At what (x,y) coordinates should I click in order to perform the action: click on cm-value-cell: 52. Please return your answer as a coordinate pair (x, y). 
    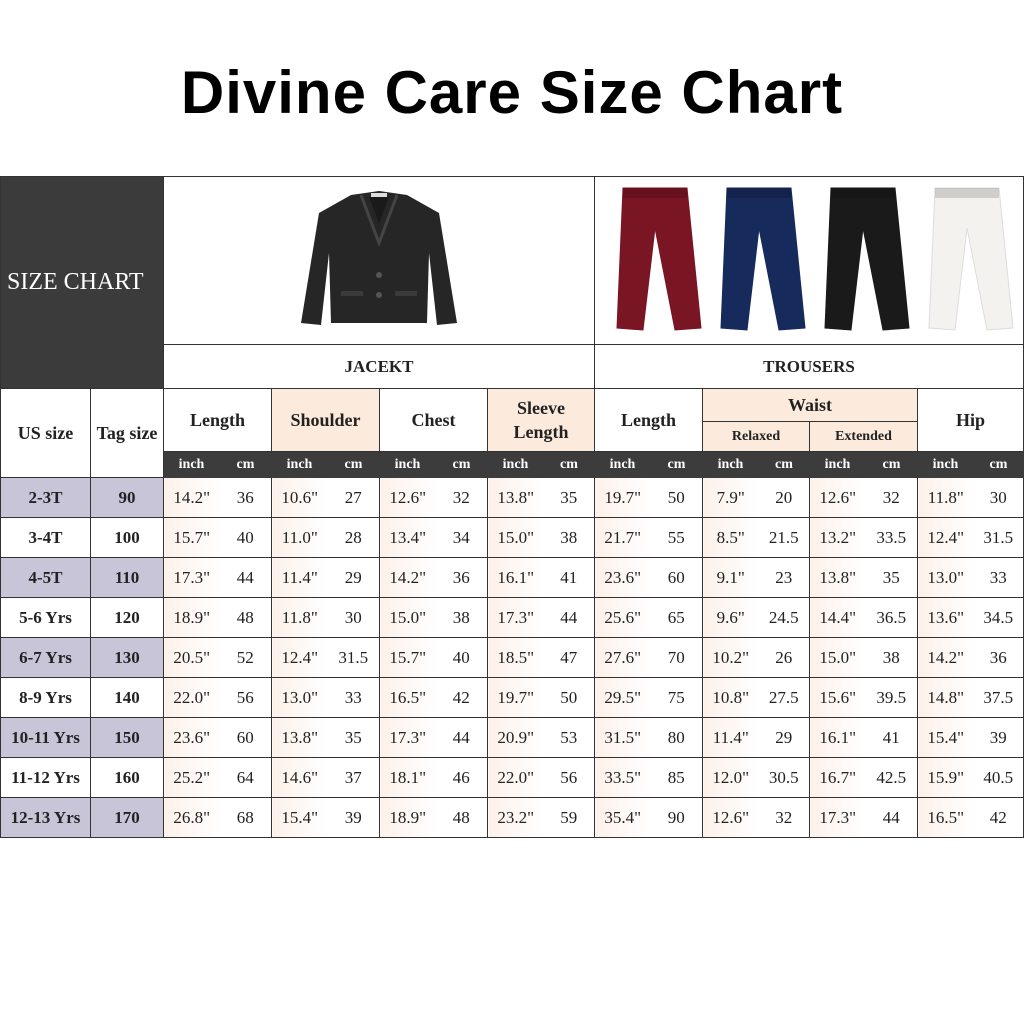
    Looking at the image, I should click on (245, 657).